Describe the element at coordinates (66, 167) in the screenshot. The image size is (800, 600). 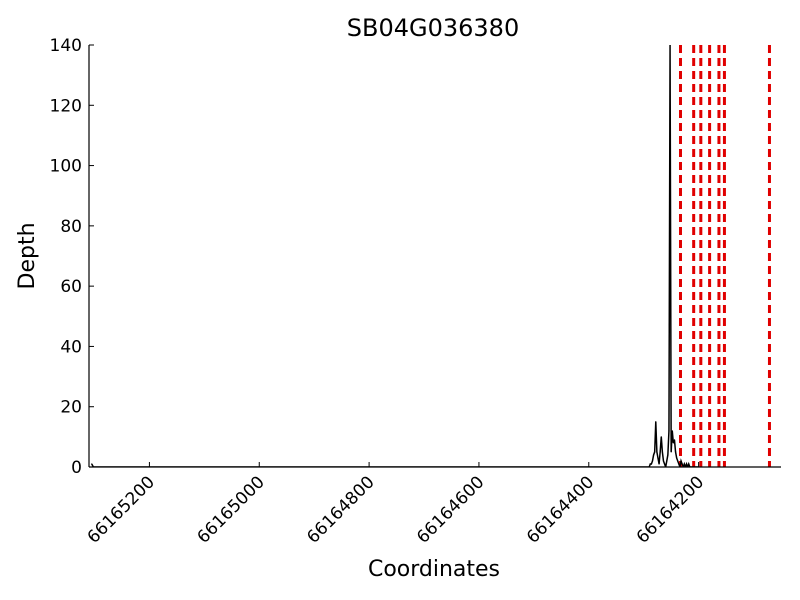
I see `y-tick-label: 100` at that location.